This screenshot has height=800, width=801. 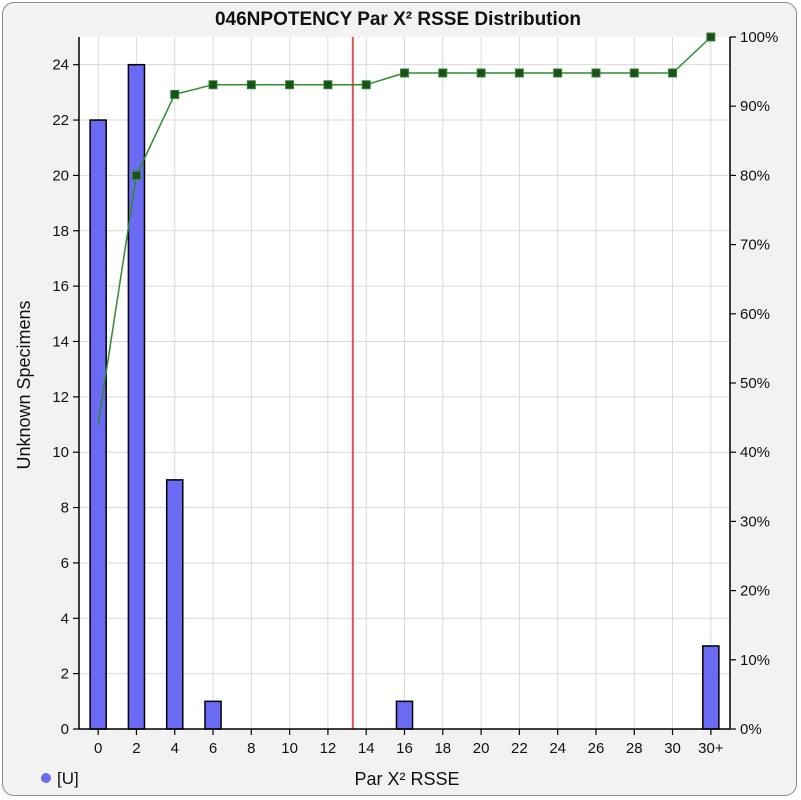 I want to click on y-tick-label: 16, so click(x=60, y=286).